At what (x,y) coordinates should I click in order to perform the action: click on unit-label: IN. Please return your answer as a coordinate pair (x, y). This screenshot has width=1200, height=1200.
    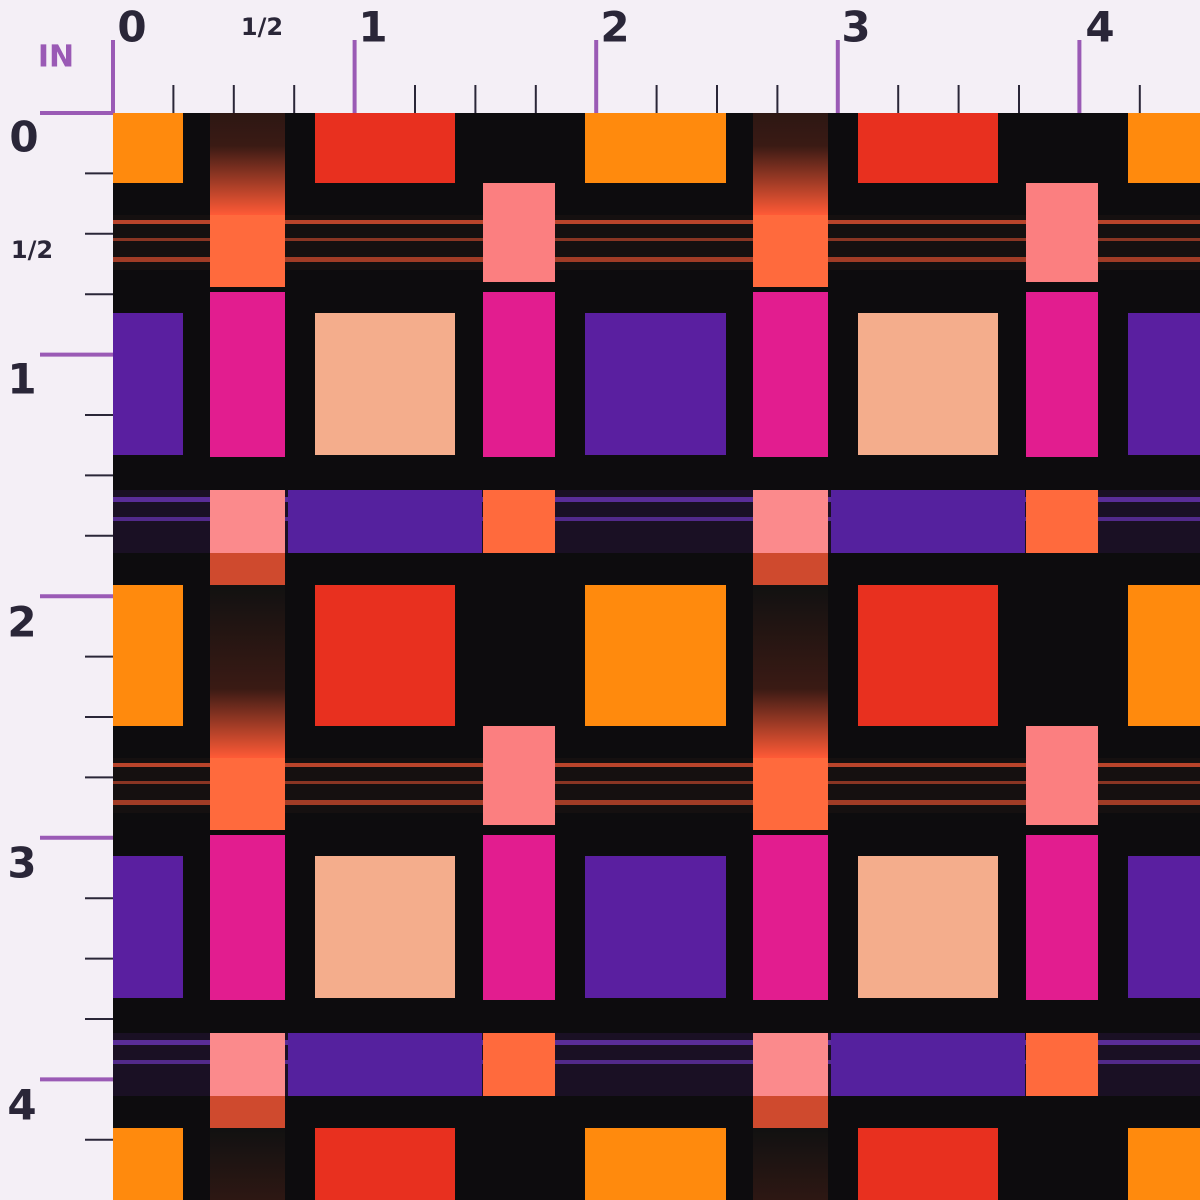
    Looking at the image, I should click on (56, 57).